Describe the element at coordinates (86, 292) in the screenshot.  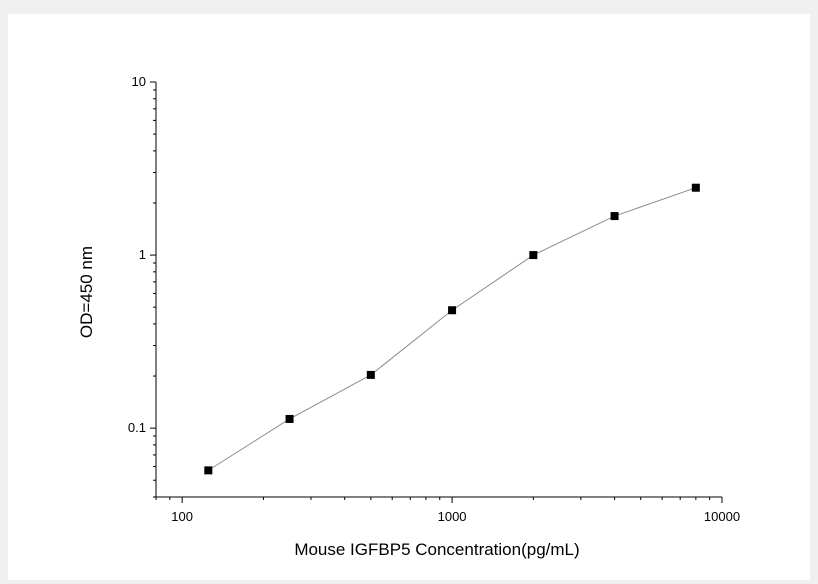
I see `y-axis-title: OD=450 nm` at that location.